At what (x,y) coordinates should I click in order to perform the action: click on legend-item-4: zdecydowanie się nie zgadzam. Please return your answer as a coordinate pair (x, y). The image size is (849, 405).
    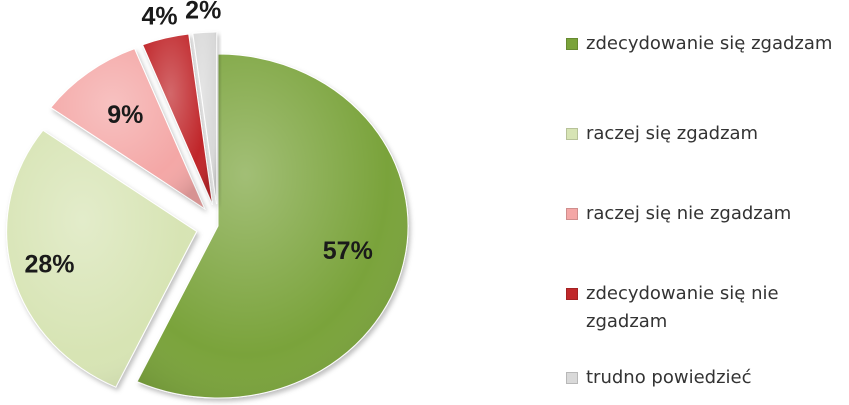
    Looking at the image, I should click on (701, 308).